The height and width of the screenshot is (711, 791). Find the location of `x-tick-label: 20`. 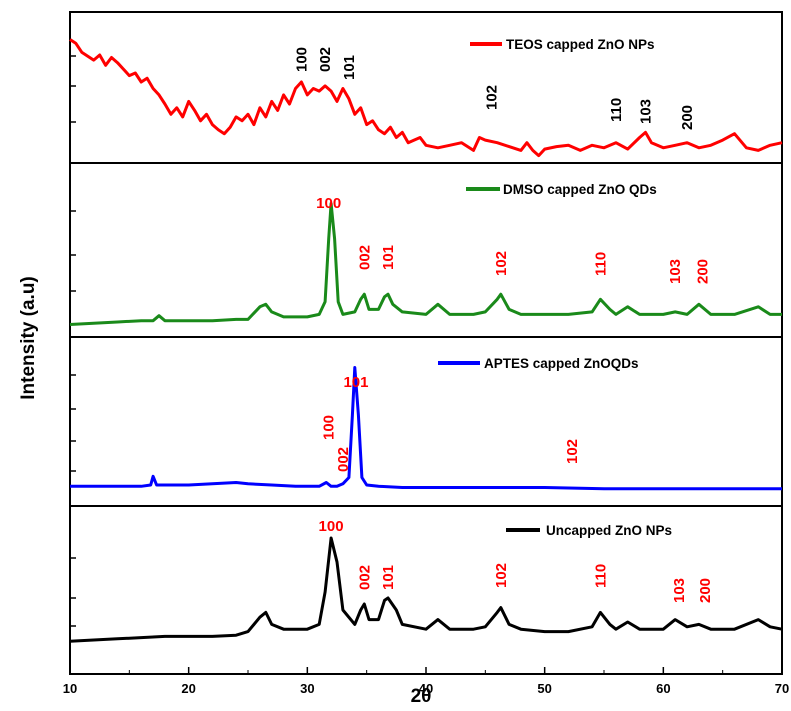

x-tick-label: 20 is located at coordinates (188, 688).